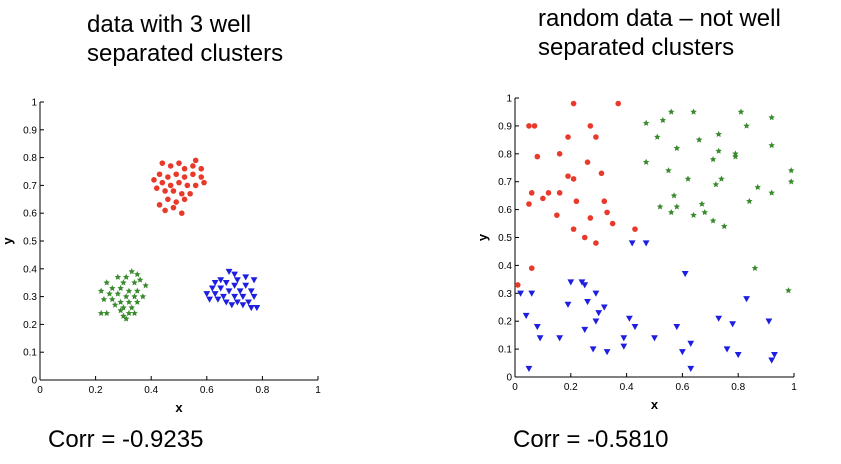 The width and height of the screenshot is (841, 464). Describe the element at coordinates (30, 297) in the screenshot. I see `y-tick-label: 0.3` at that location.